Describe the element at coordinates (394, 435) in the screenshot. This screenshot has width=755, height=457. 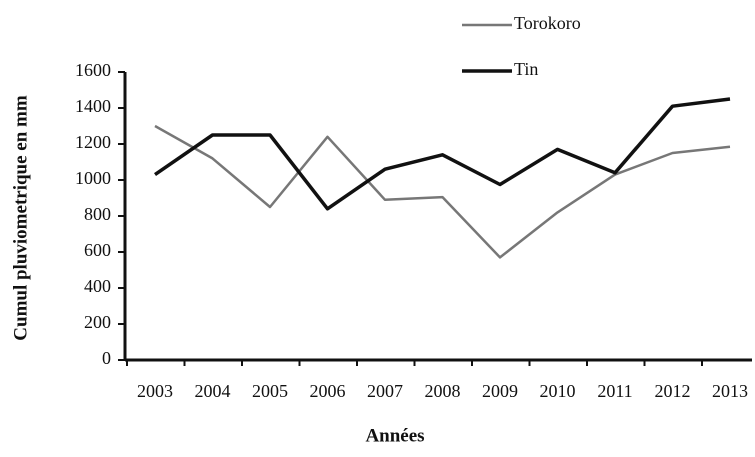
I see `x-axis-title: Années` at that location.